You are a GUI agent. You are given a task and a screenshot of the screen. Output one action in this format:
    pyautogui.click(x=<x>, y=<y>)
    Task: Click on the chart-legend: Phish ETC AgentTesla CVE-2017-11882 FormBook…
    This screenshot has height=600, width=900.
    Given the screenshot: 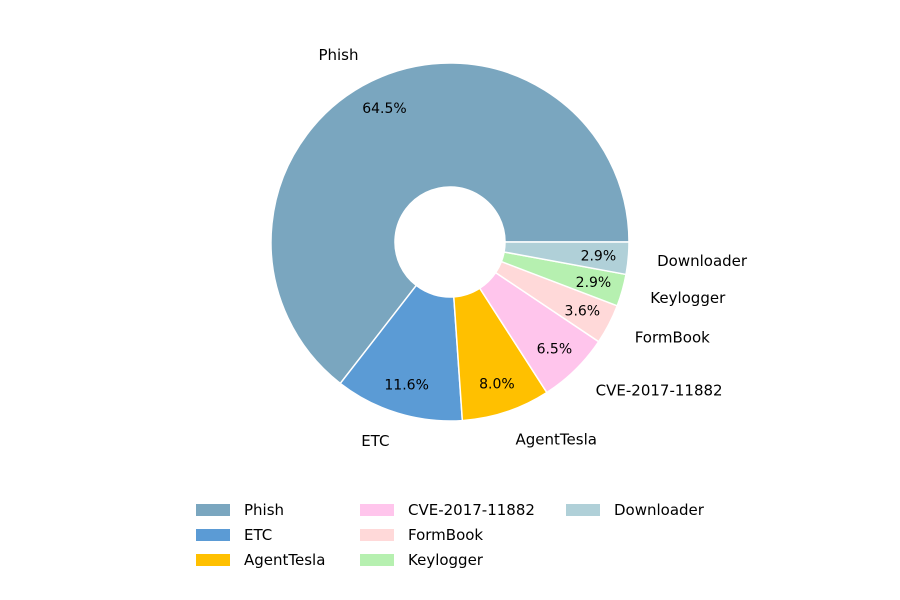 What is the action you would take?
    pyautogui.click(x=476, y=539)
    